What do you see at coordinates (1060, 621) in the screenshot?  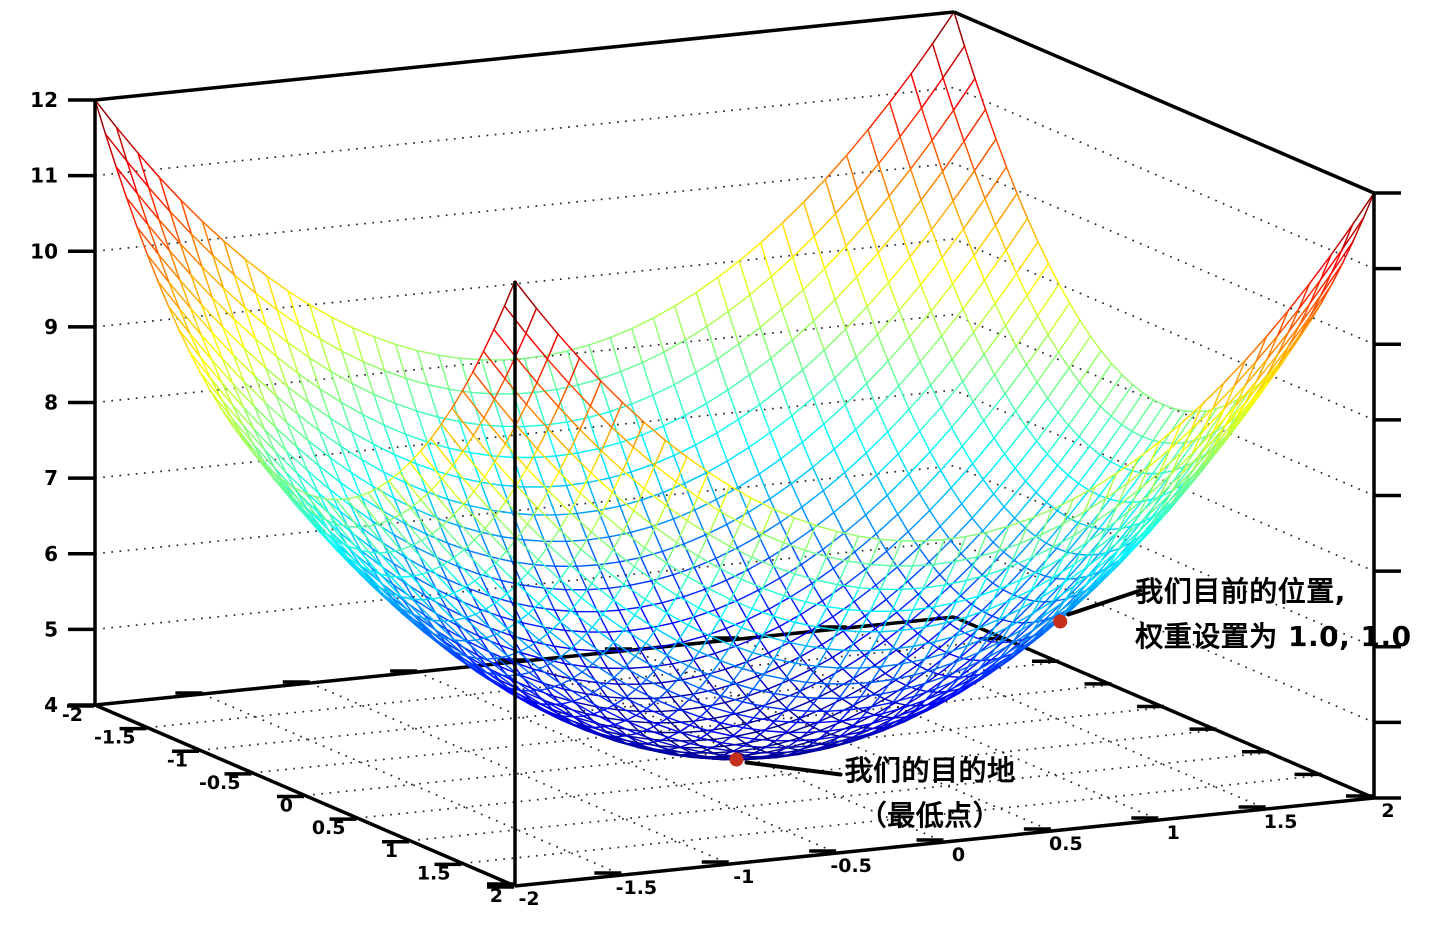 I see `current-position-marker` at bounding box center [1060, 621].